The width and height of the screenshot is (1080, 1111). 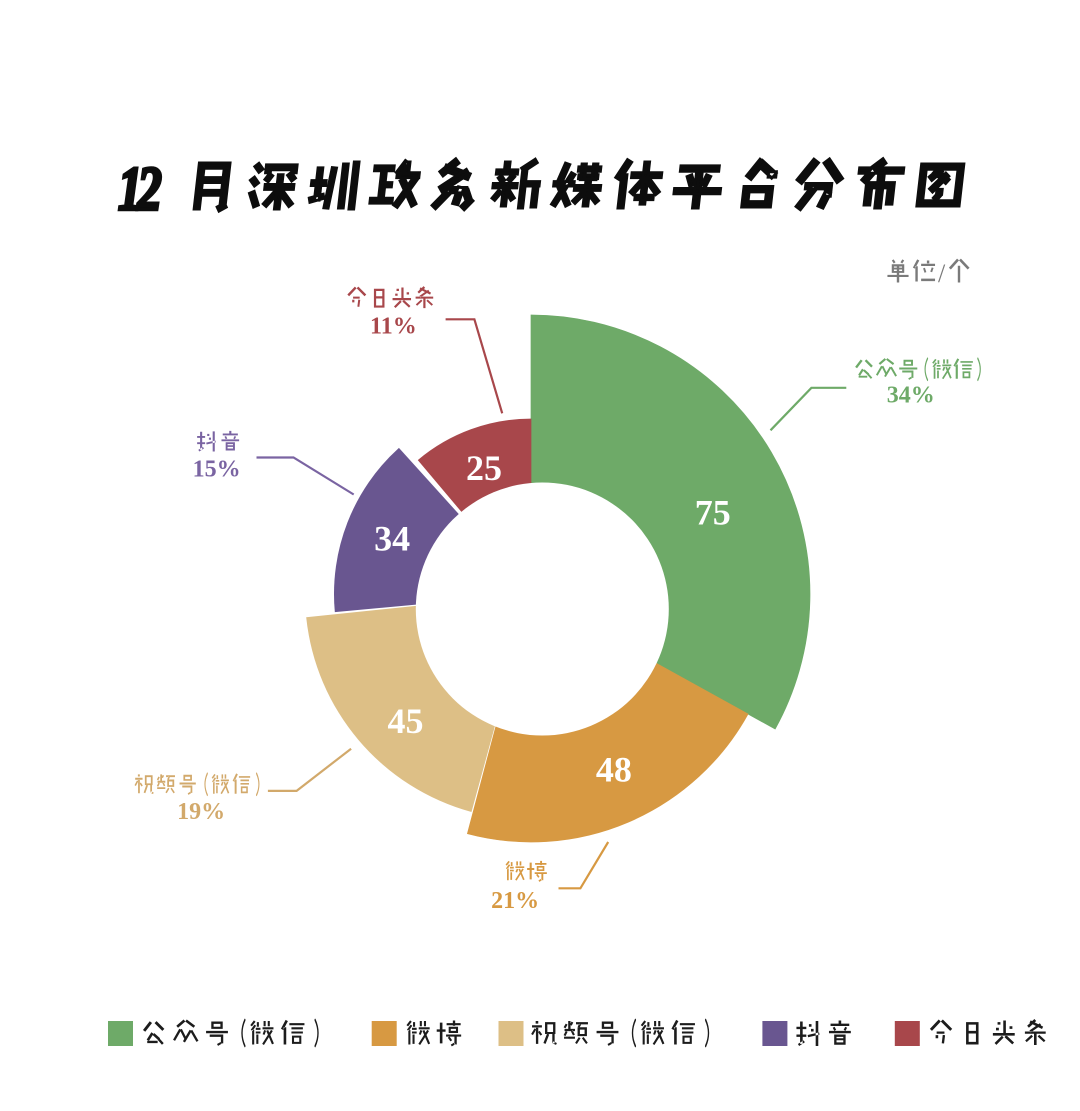 I want to click on svg-text: 12, so click(x=139, y=189).